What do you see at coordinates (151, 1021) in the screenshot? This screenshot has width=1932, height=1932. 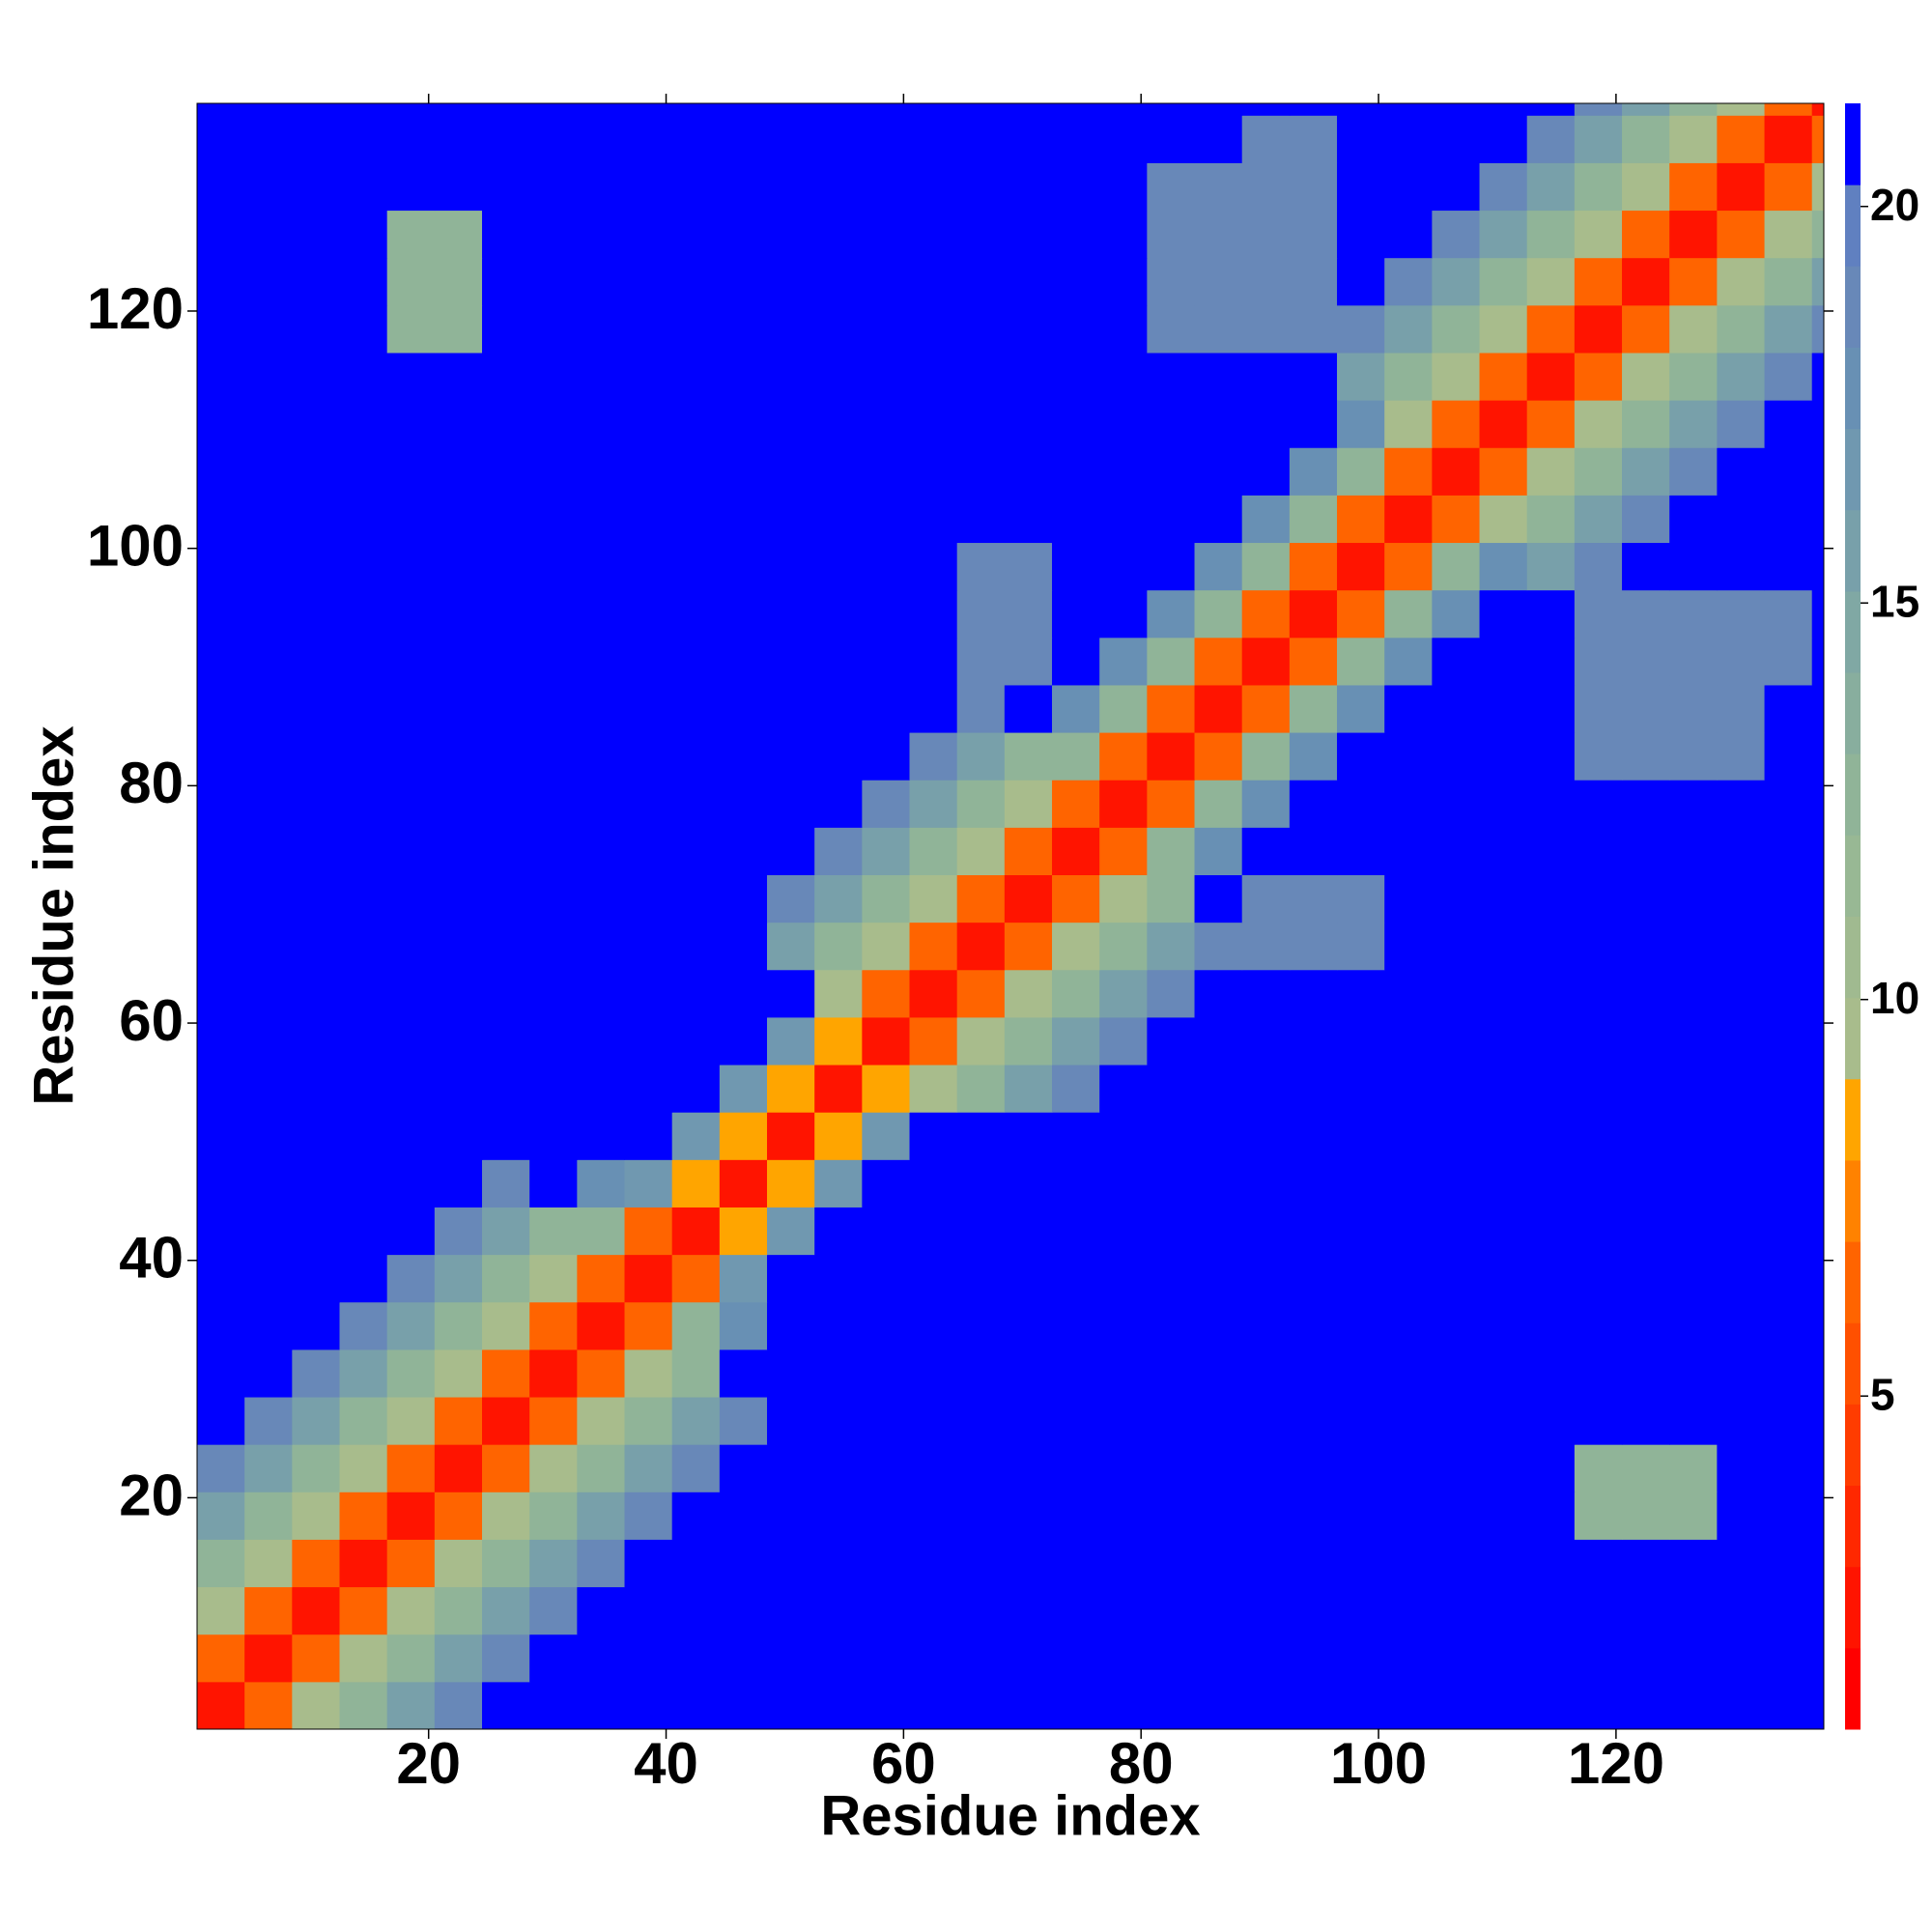 I see `y-tick-label: 60` at bounding box center [151, 1021].